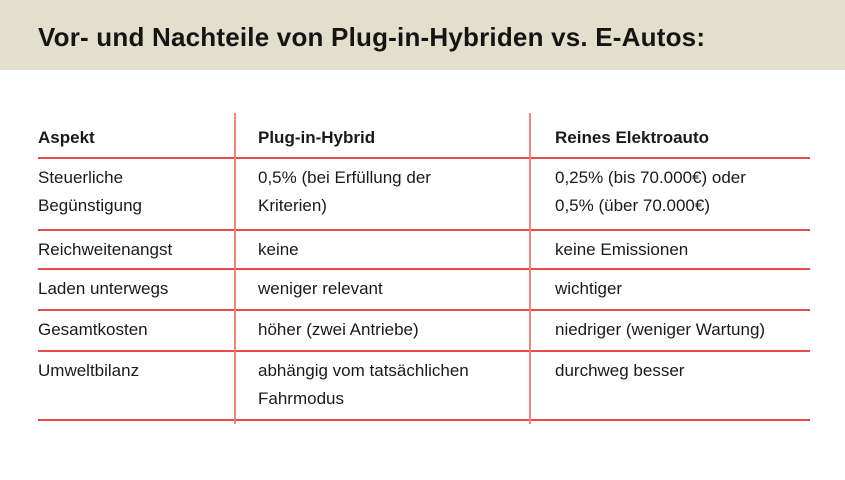 The height and width of the screenshot is (480, 845). Describe the element at coordinates (105, 249) in the screenshot. I see `cell-aspect: Reichweitenangst` at that location.